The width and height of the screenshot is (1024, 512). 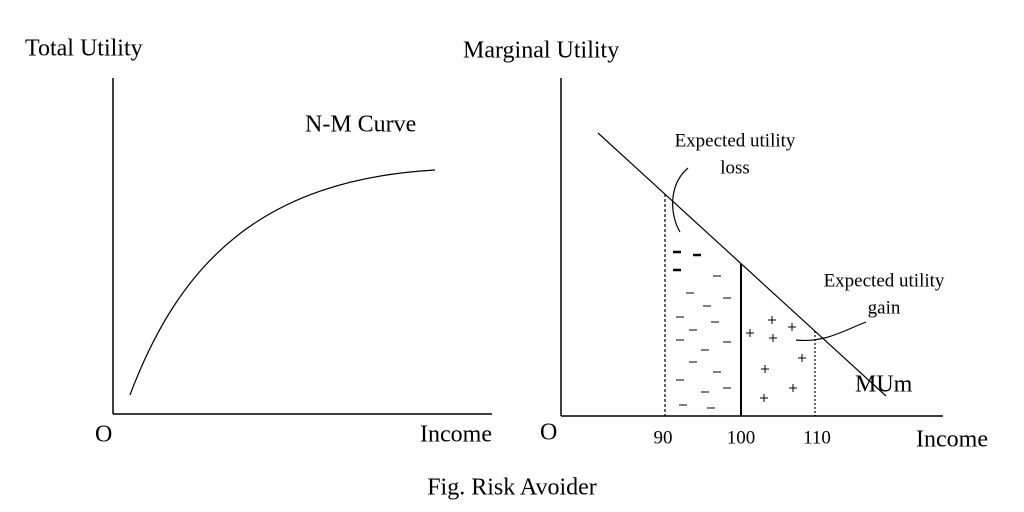 I want to click on x-tick-label: 110, so click(x=817, y=437).